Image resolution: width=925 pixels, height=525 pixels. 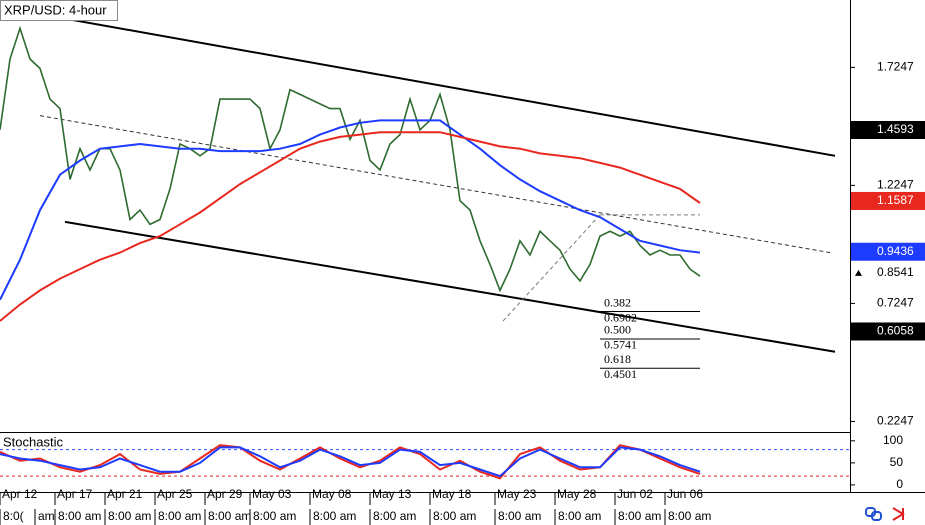 I want to click on y-tick-label: 0.2247, so click(x=895, y=421).